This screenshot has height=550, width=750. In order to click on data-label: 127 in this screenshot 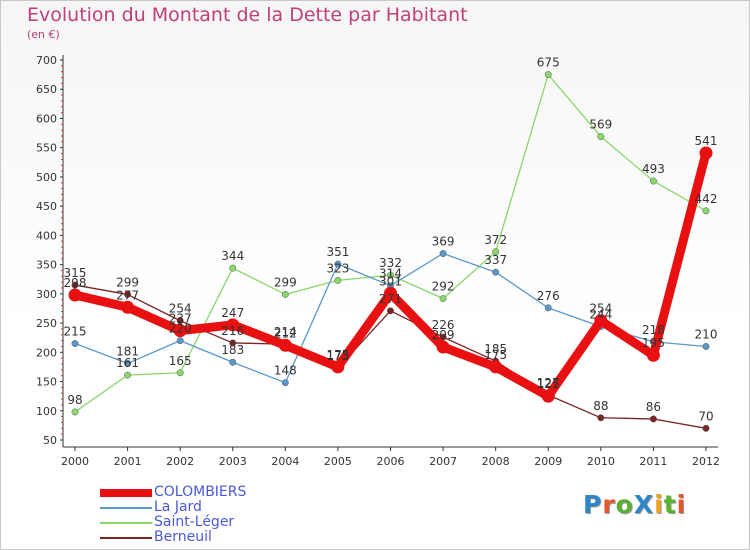, I will do `click(548, 383)`.